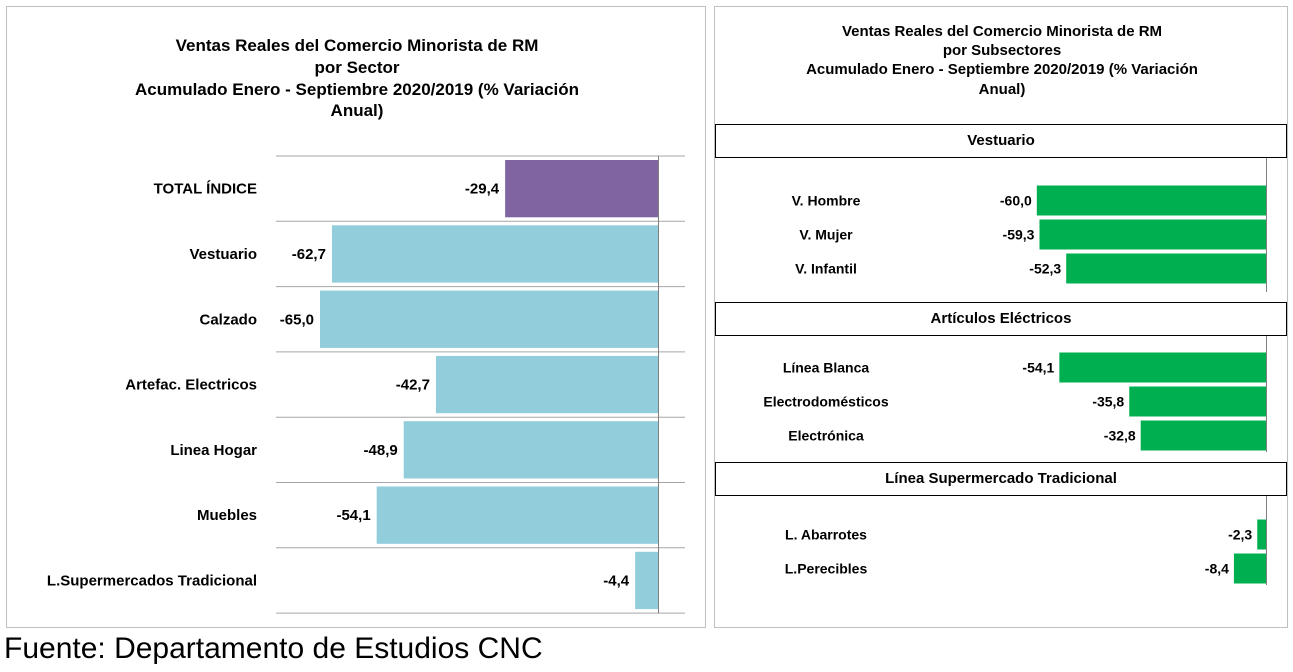  I want to click on group-header-vestuario: Vestuario, so click(1001, 141).